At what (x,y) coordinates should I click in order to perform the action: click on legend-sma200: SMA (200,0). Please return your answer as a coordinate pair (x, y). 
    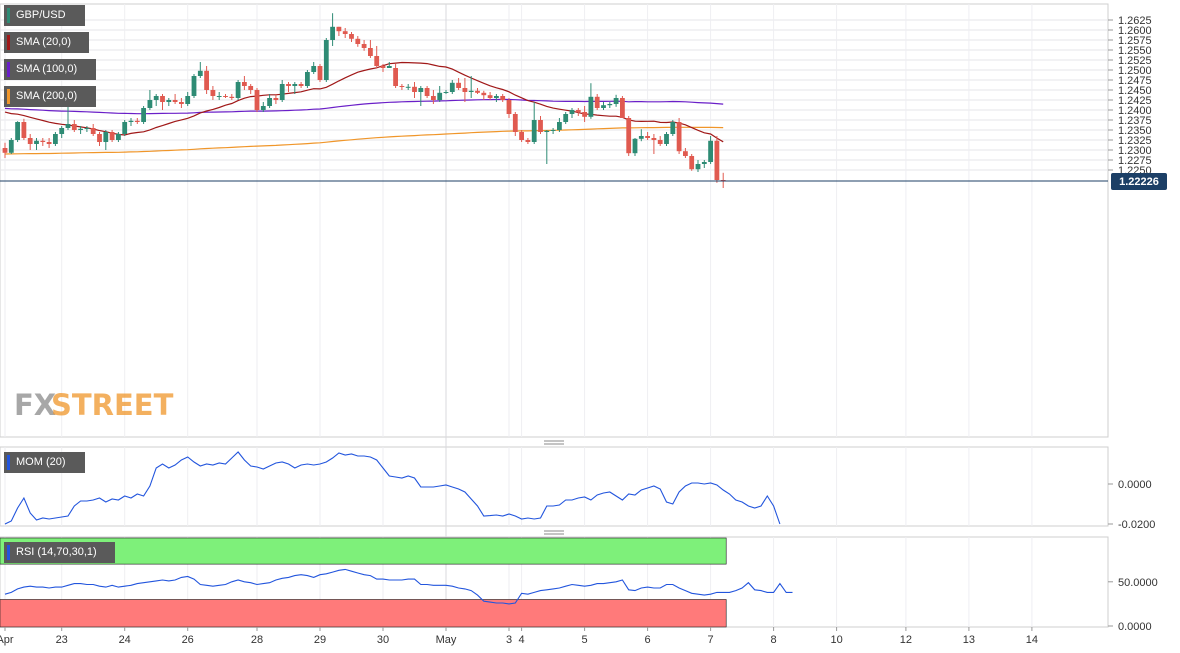
    Looking at the image, I should click on (50, 96).